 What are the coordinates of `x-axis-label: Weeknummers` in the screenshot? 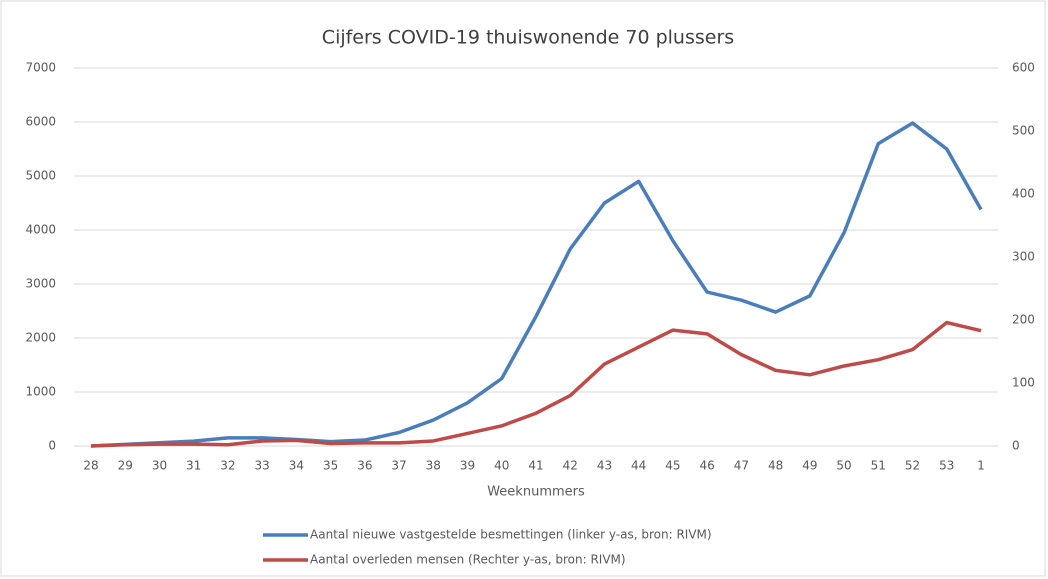 It's located at (536, 492).